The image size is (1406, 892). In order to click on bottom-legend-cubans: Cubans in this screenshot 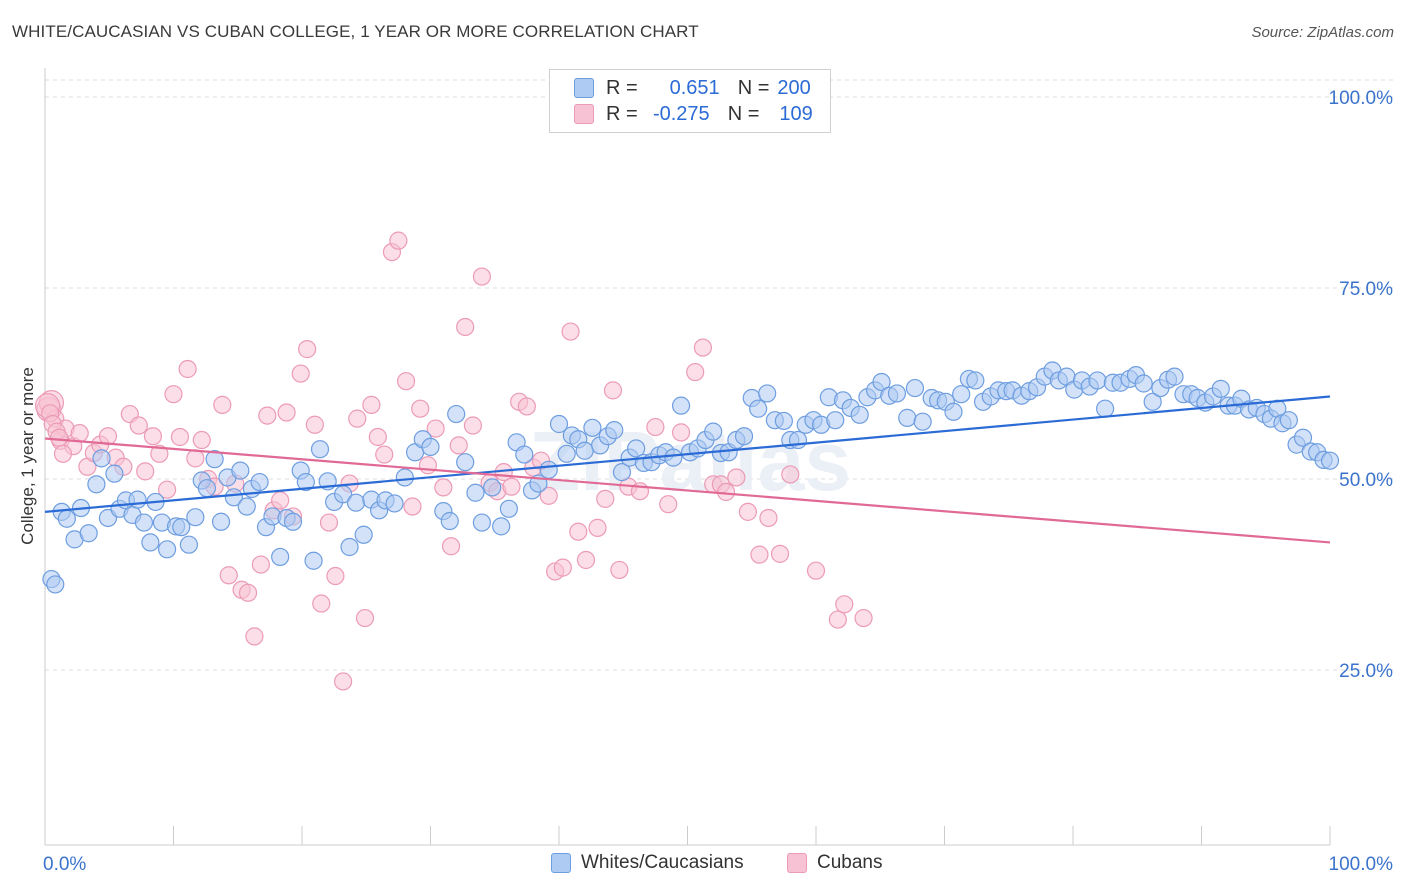, I will do `click(835, 863)`.